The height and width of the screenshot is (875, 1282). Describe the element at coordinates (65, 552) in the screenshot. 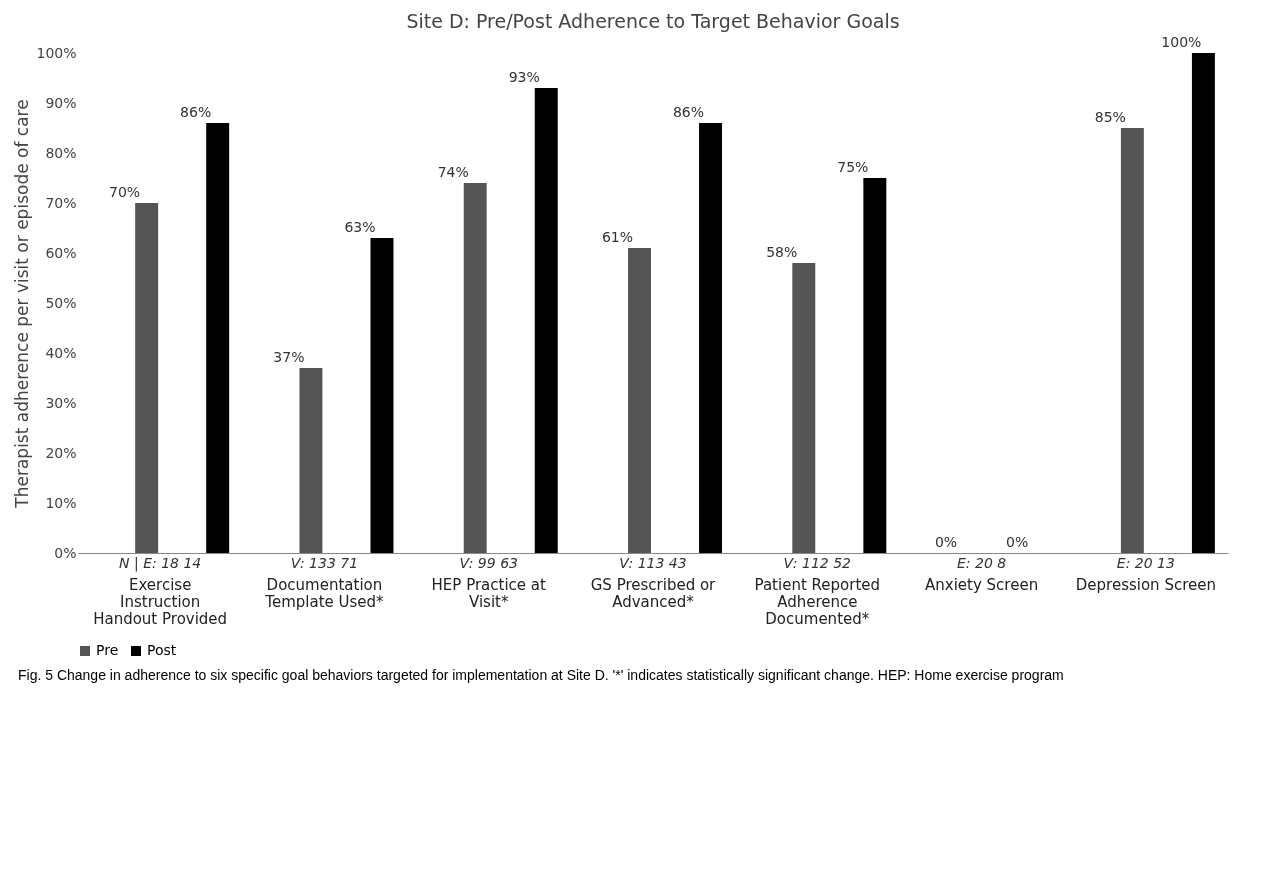

I see `y-tick-label: 0%` at that location.